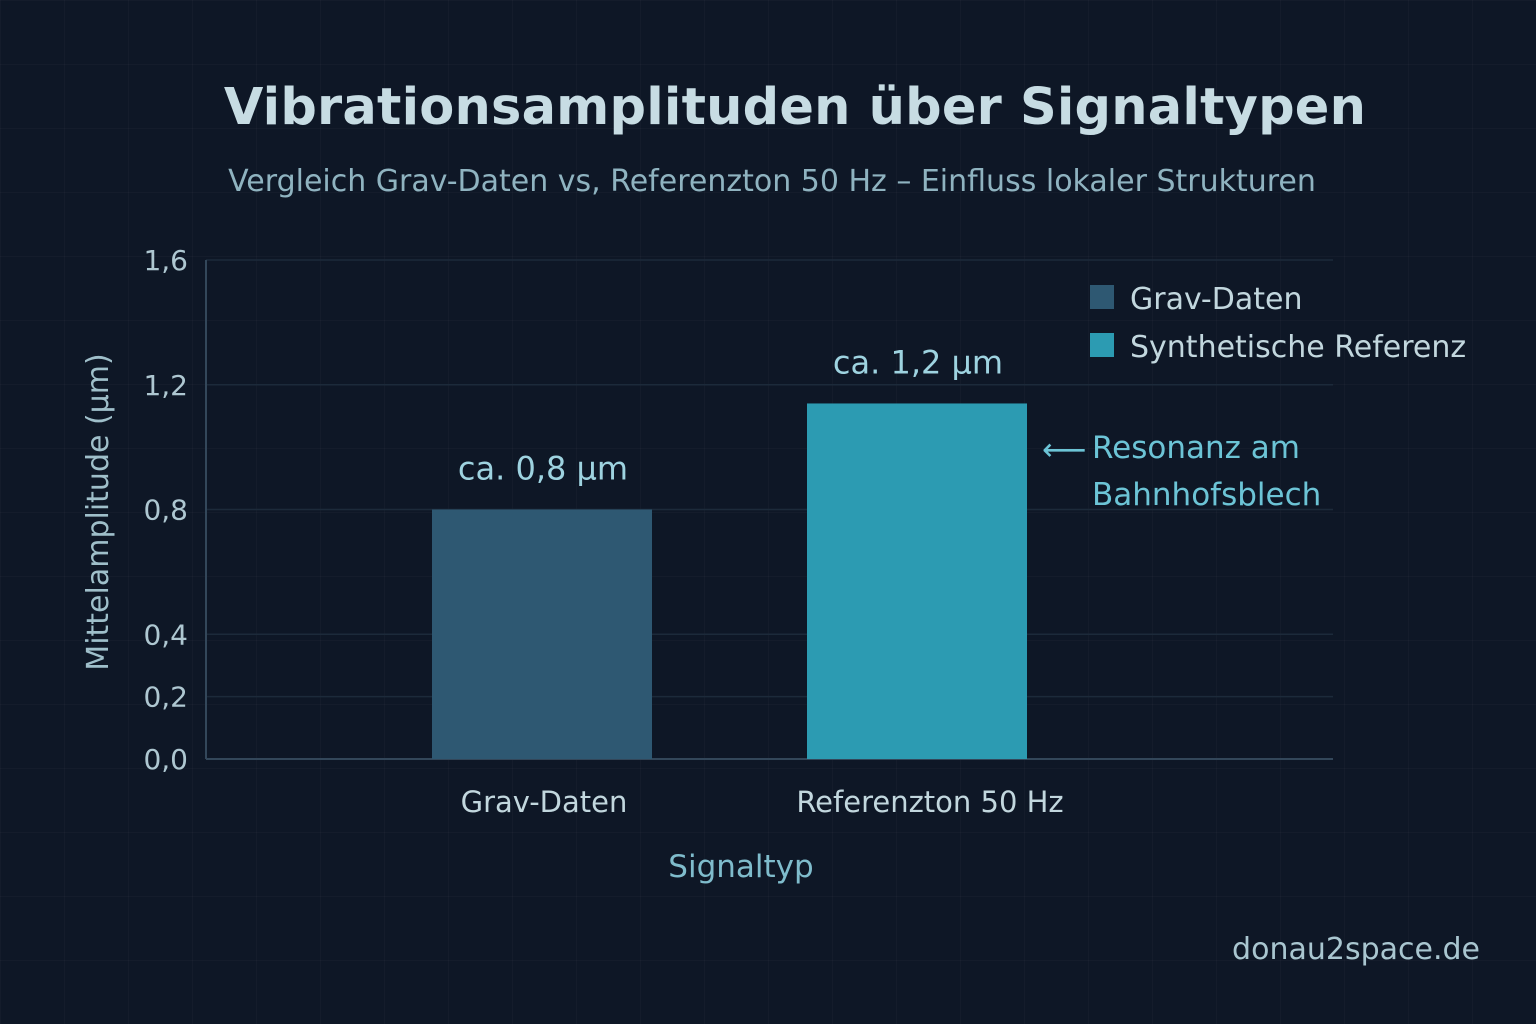 Image resolution: width=1536 pixels, height=1024 pixels. Describe the element at coordinates (1196, 448) in the screenshot. I see `annotation-line-1: Resonanz am` at that location.